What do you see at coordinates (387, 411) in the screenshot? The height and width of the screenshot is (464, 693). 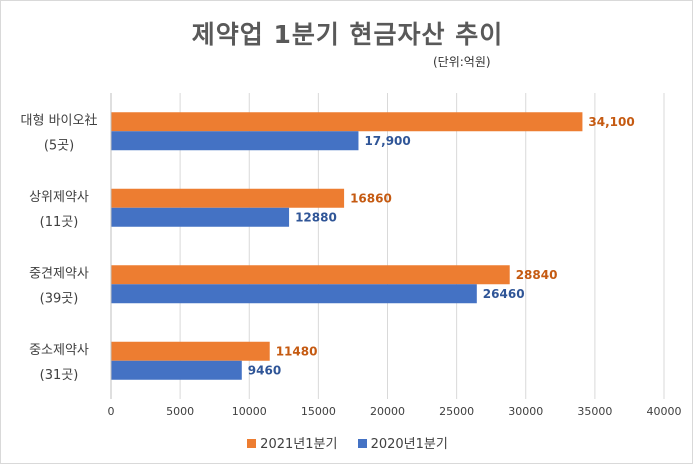 I see `x-tick-label: 20000` at bounding box center [387, 411].